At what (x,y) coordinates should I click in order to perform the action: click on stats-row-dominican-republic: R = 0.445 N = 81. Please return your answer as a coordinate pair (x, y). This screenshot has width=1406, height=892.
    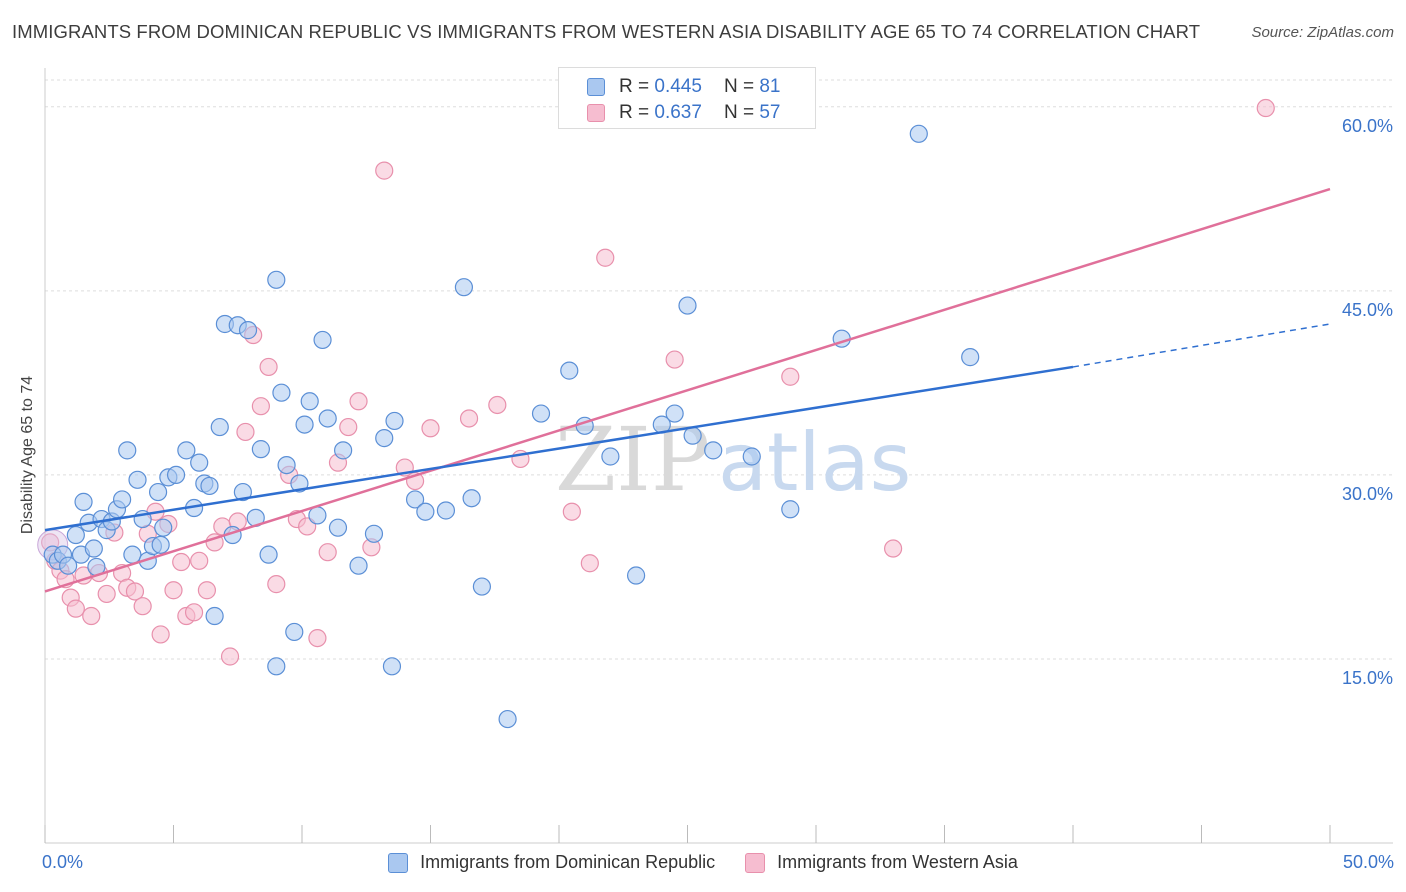
    Looking at the image, I should click on (683, 87).